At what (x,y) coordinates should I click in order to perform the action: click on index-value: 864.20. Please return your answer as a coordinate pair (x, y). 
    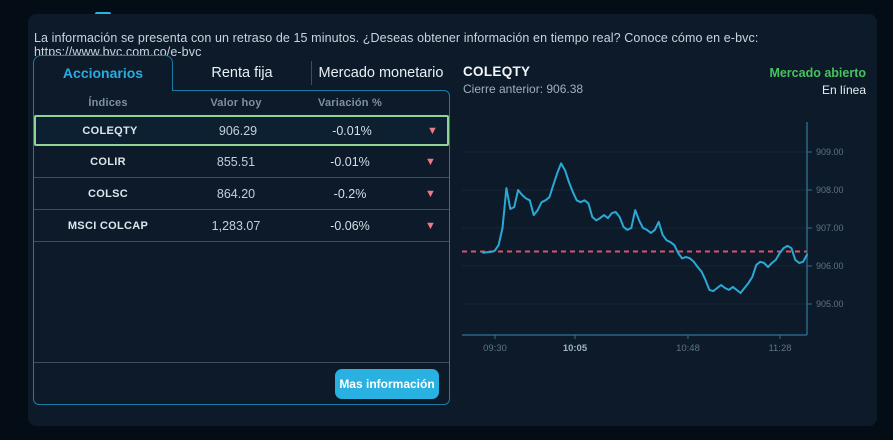
    Looking at the image, I should click on (236, 193).